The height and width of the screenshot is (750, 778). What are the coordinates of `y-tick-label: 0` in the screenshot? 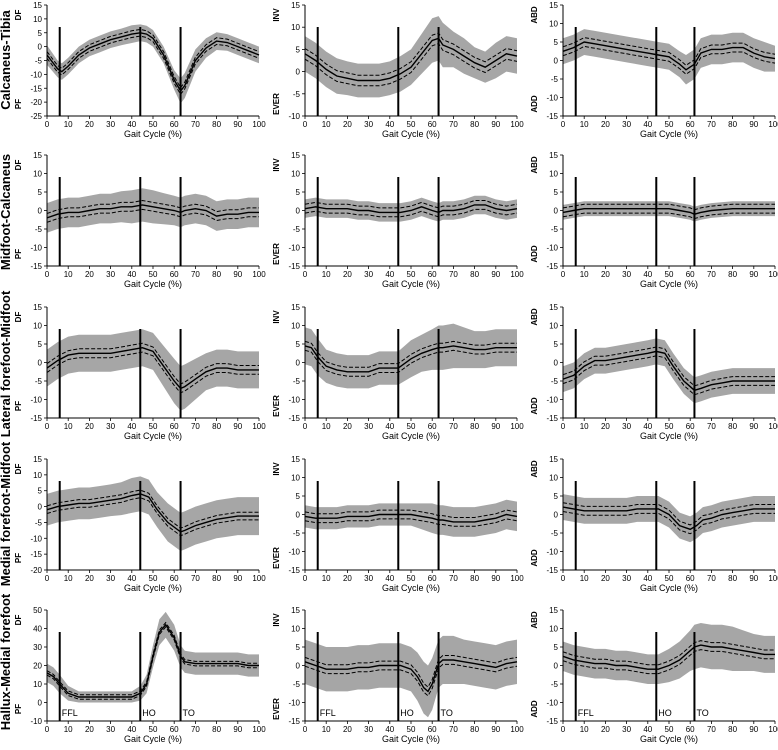 It's located at (40, 363).